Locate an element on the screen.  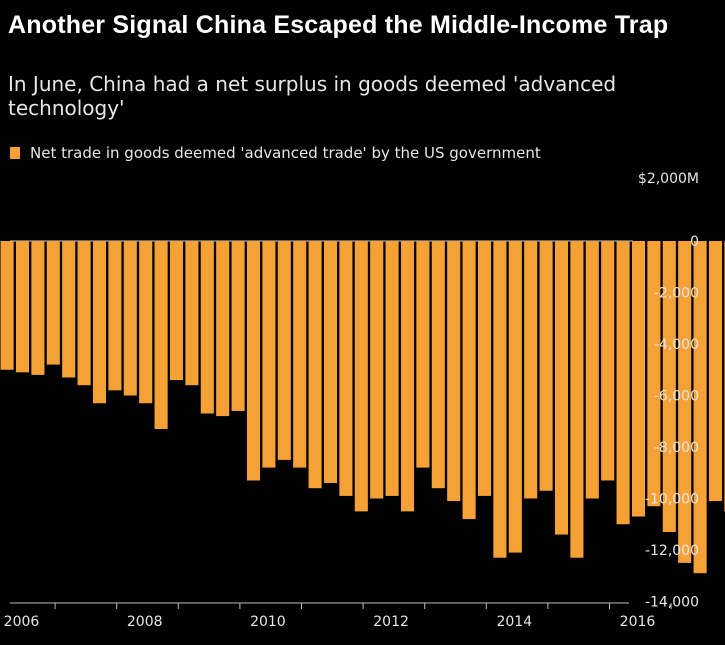
x-axis: 2006200820102012201420162018202020222024 is located at coordinates (338, 616).